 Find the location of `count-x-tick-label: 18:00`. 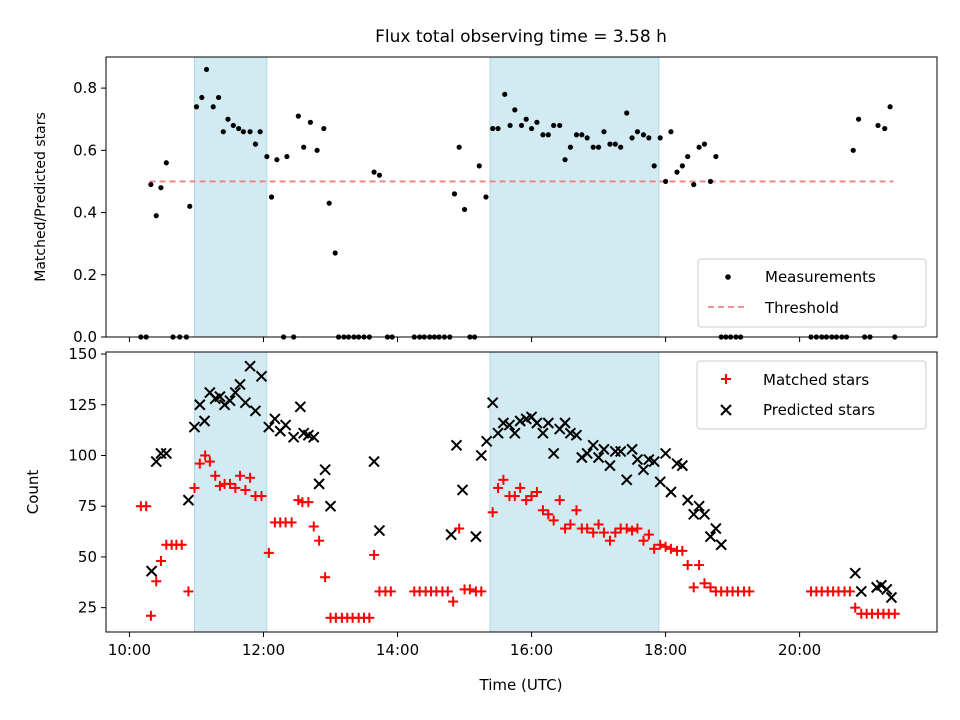

count-x-tick-label: 18:00 is located at coordinates (665, 650).